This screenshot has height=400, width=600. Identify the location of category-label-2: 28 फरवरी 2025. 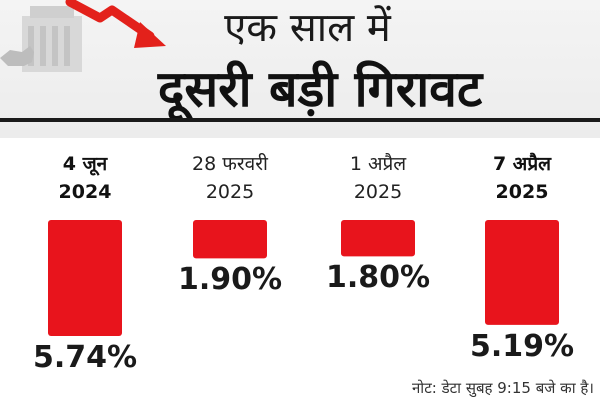
(230, 178).